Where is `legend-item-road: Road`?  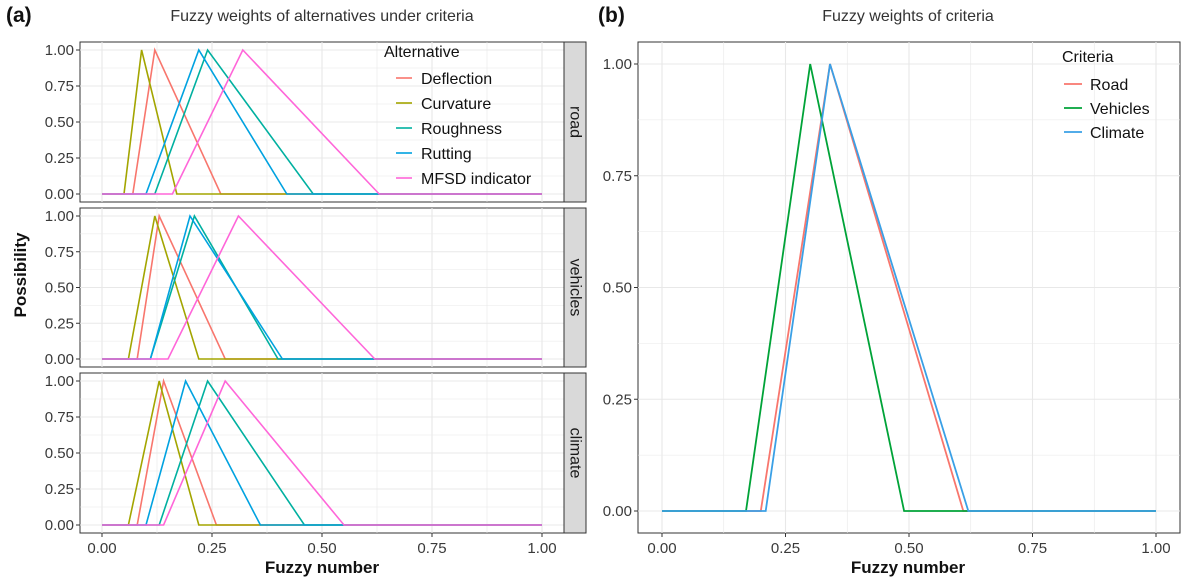 legend-item-road: Road is located at coordinates (1096, 85).